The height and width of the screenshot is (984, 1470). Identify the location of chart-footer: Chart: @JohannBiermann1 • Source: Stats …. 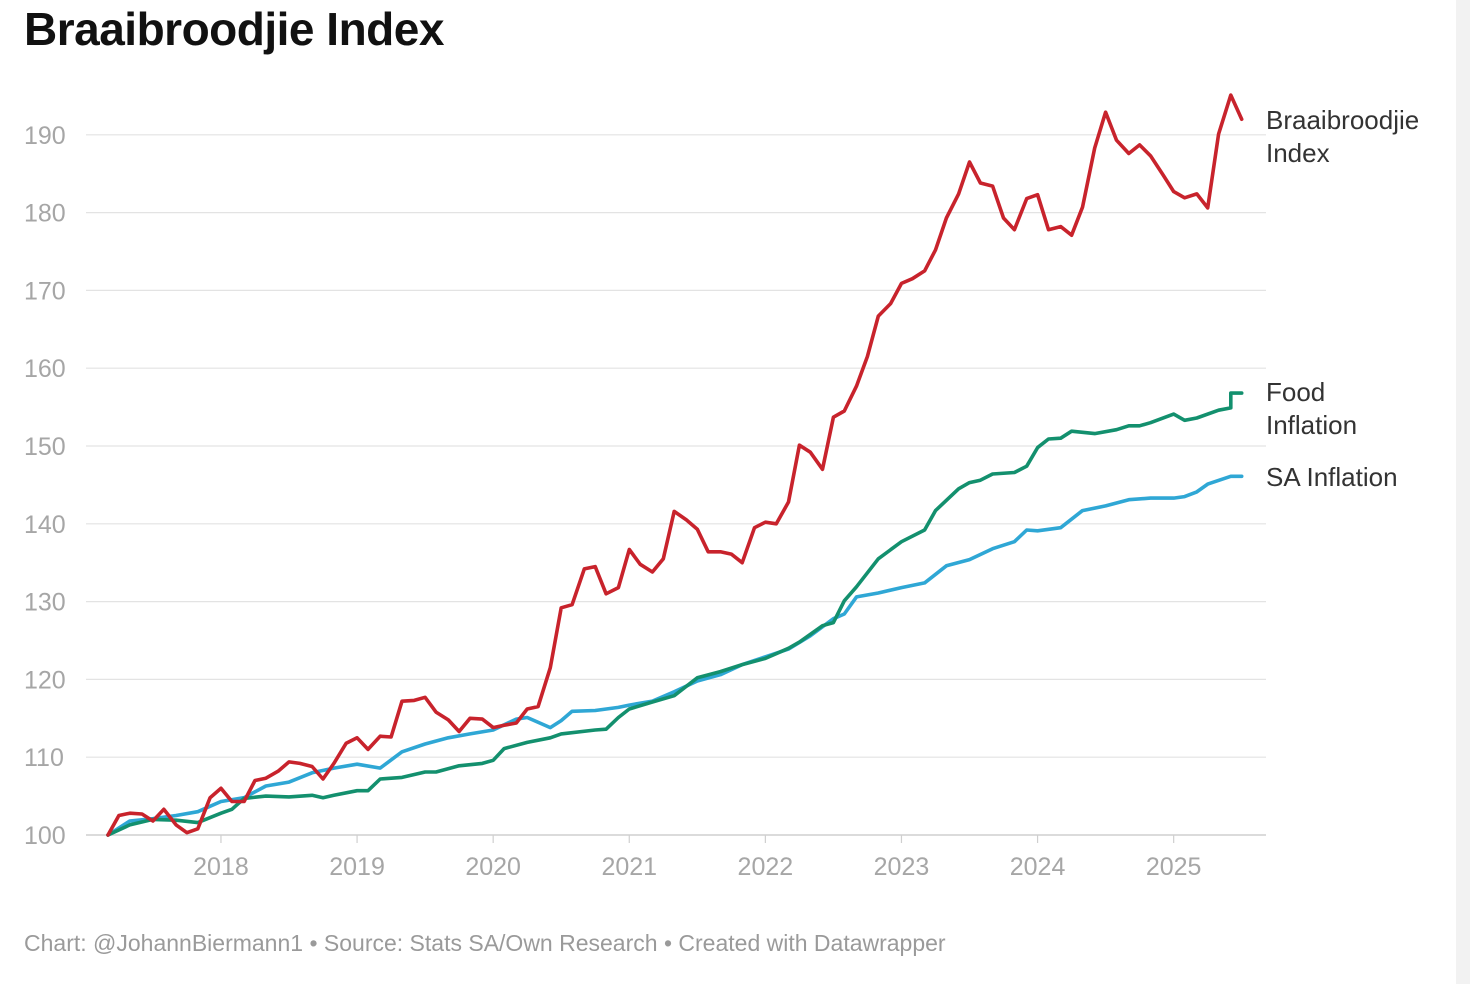
(485, 943).